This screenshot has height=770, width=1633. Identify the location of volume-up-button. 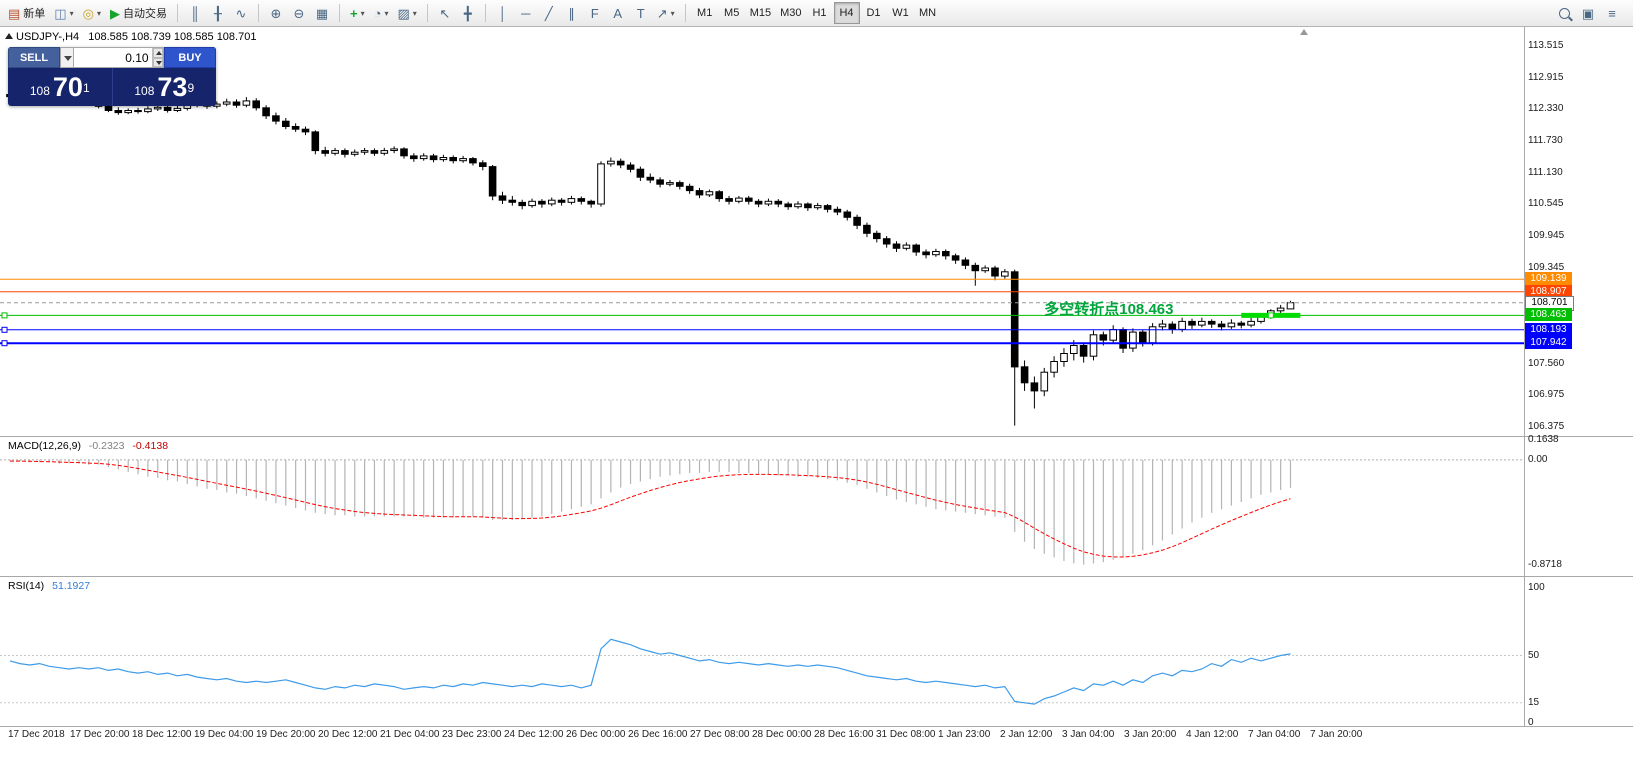
(157, 53).